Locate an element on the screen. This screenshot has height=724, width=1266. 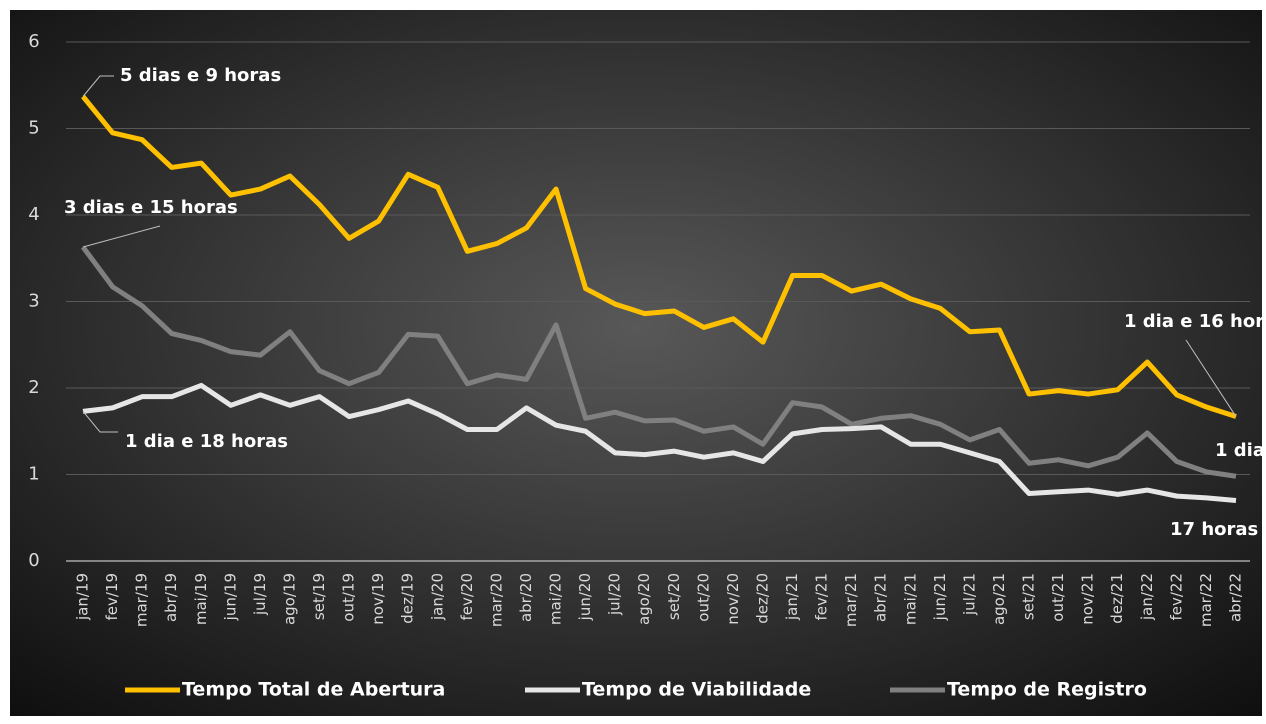
x-tick-label: abr/22 is located at coordinates (1236, 597).